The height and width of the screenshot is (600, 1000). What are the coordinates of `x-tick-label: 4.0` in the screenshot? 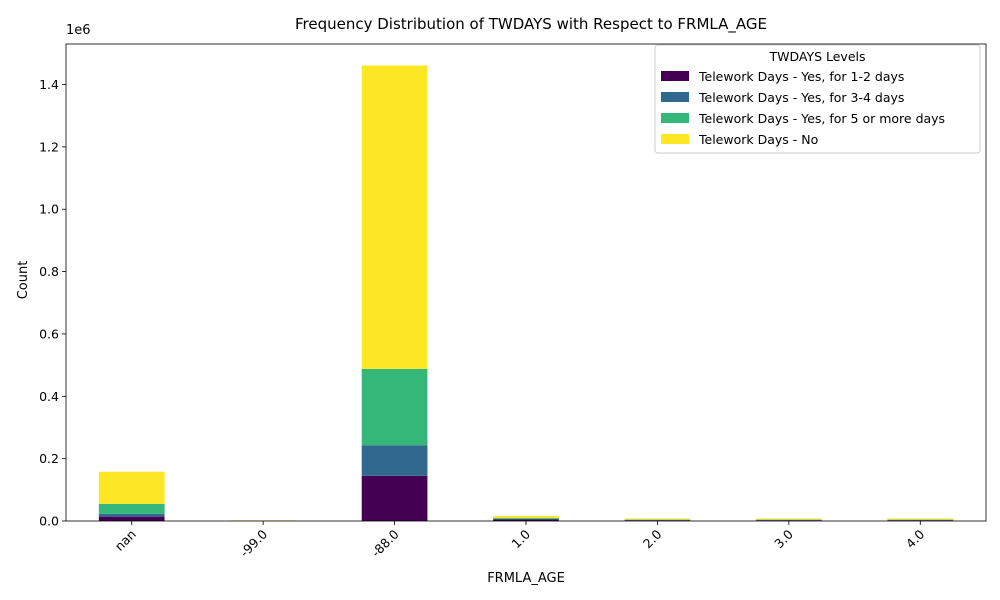 It's located at (915, 538).